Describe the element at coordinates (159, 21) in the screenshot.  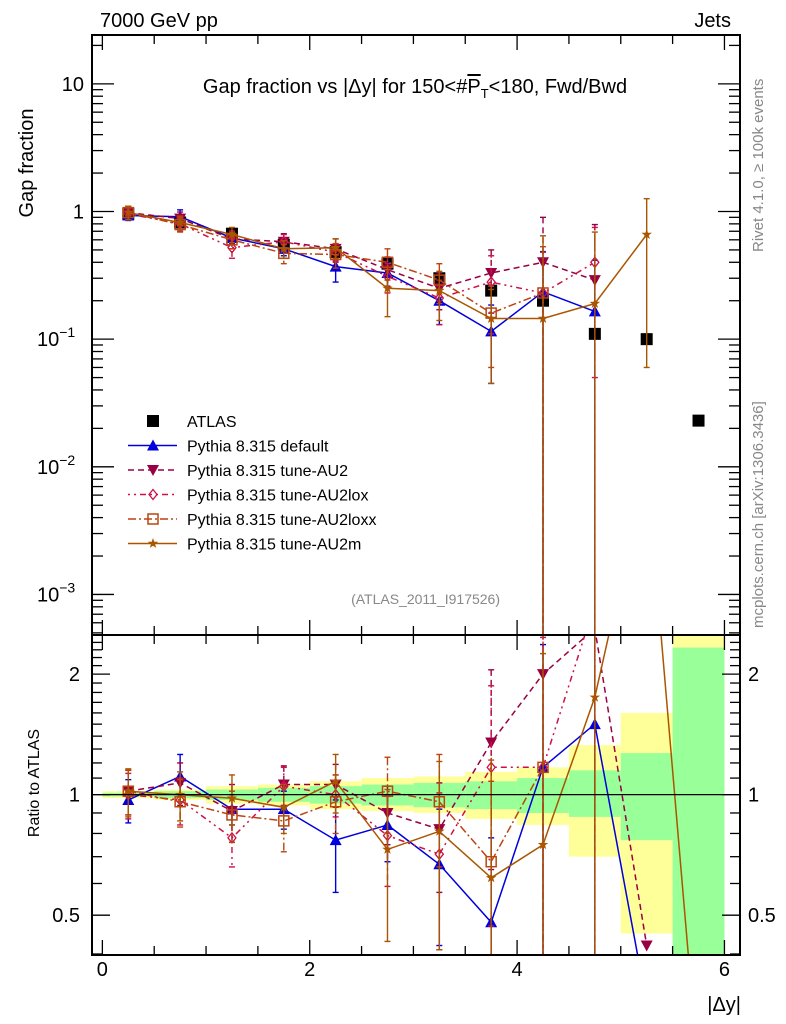
I see `header-energy-label: 7000 GeV pp` at that location.